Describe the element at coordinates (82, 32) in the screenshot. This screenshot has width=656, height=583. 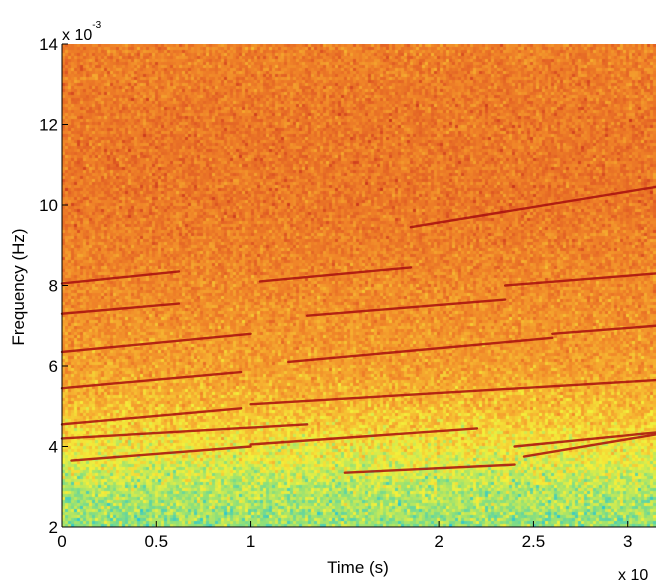
I see `y-axis-exponent: x 10-3` at that location.